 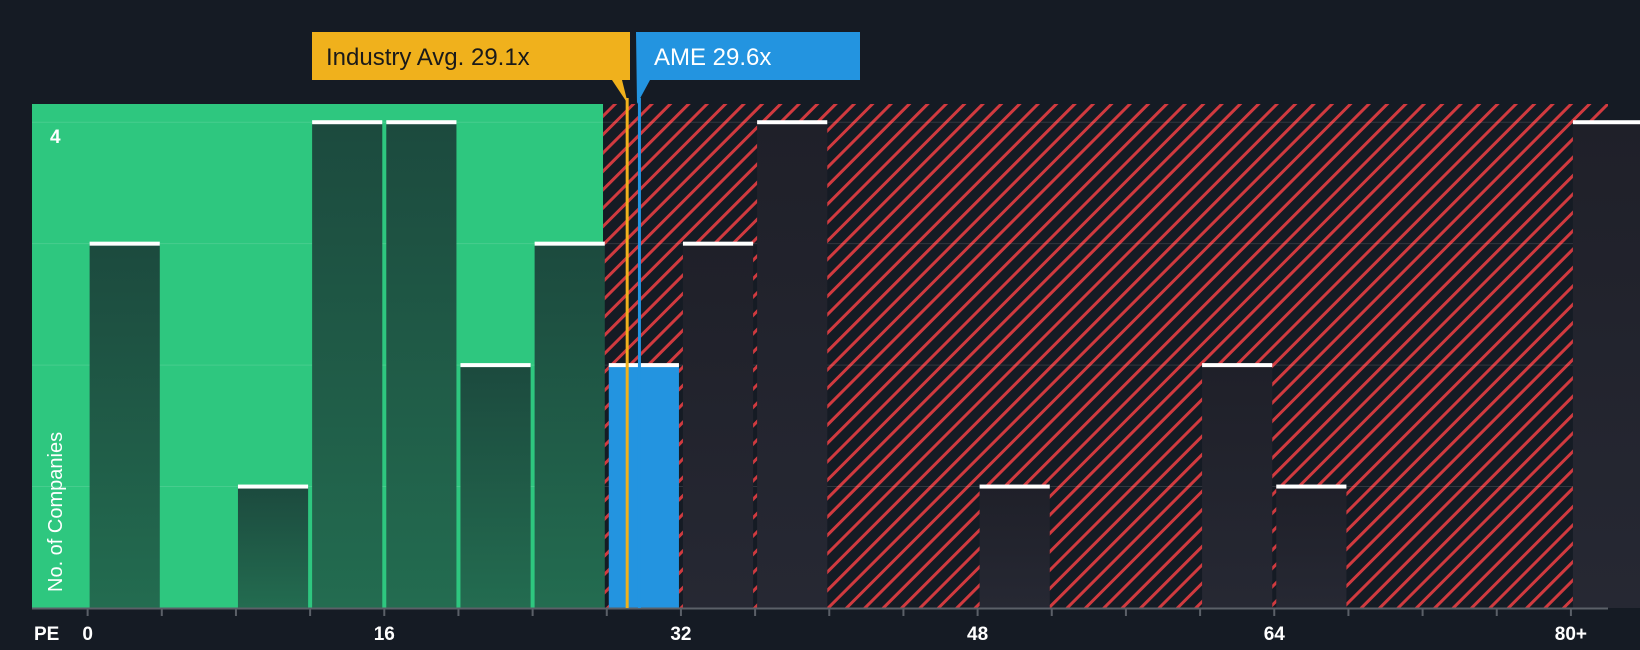 What do you see at coordinates (680, 634) in the screenshot?
I see `x-tick-label: 32` at bounding box center [680, 634].